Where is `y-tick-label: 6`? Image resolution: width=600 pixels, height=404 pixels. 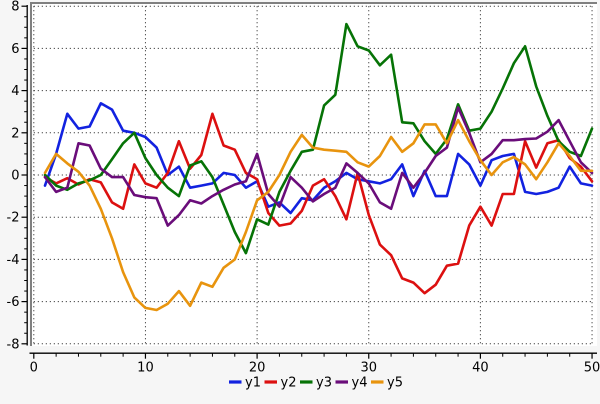 y-tick-label: 6 is located at coordinates (15, 49).